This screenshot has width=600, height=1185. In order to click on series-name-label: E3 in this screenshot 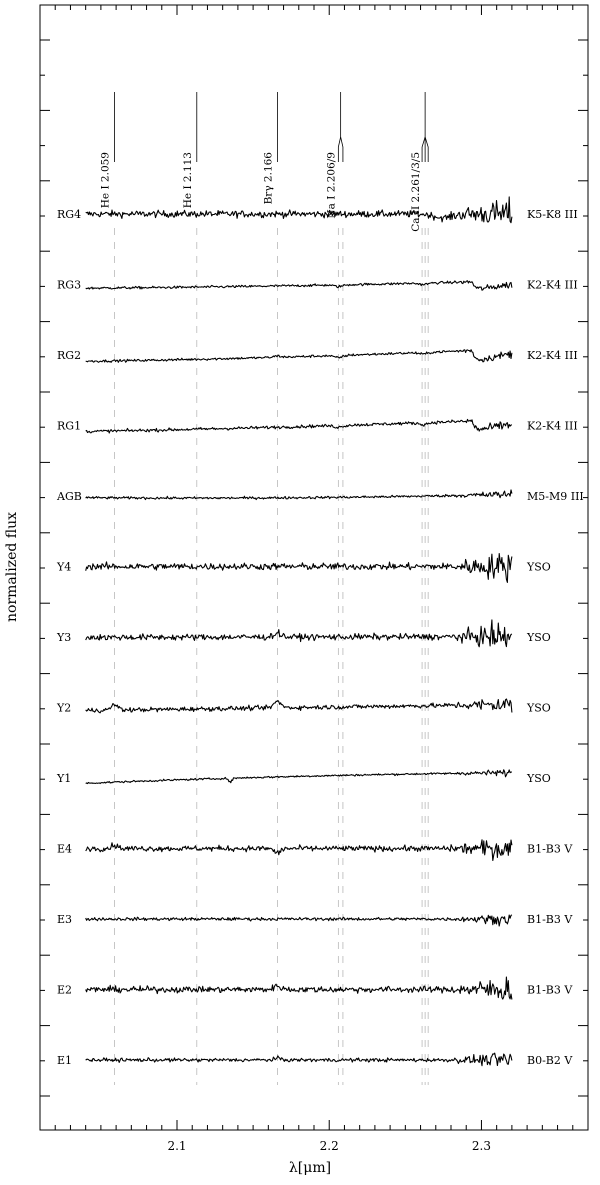, I will do `click(64, 919)`.